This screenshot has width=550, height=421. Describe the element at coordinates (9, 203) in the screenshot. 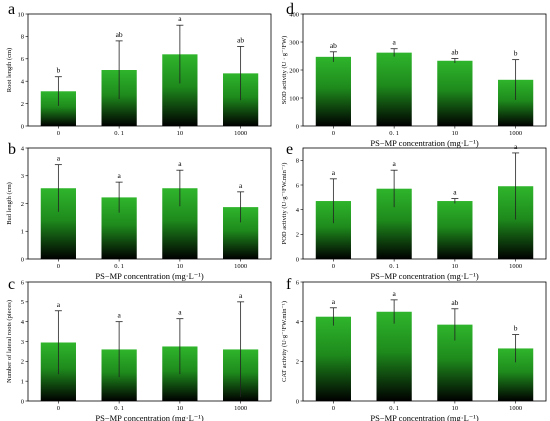

I see `y-axis-label: Bud length (cm)` at that location.